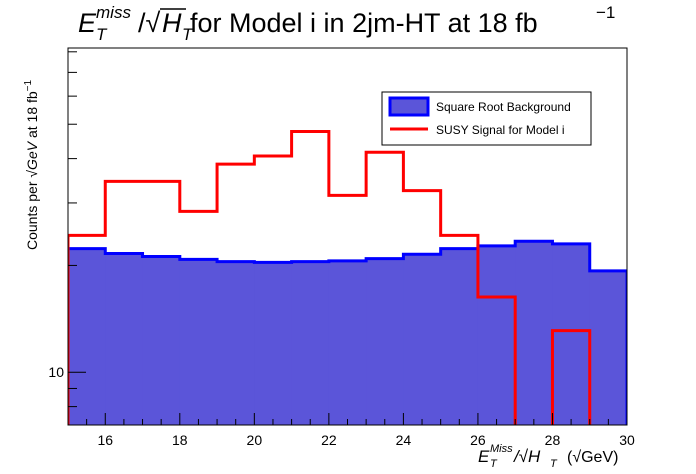 The image size is (696, 474). Describe the element at coordinates (409, 106) in the screenshot. I see `legend-swatch-background` at that location.